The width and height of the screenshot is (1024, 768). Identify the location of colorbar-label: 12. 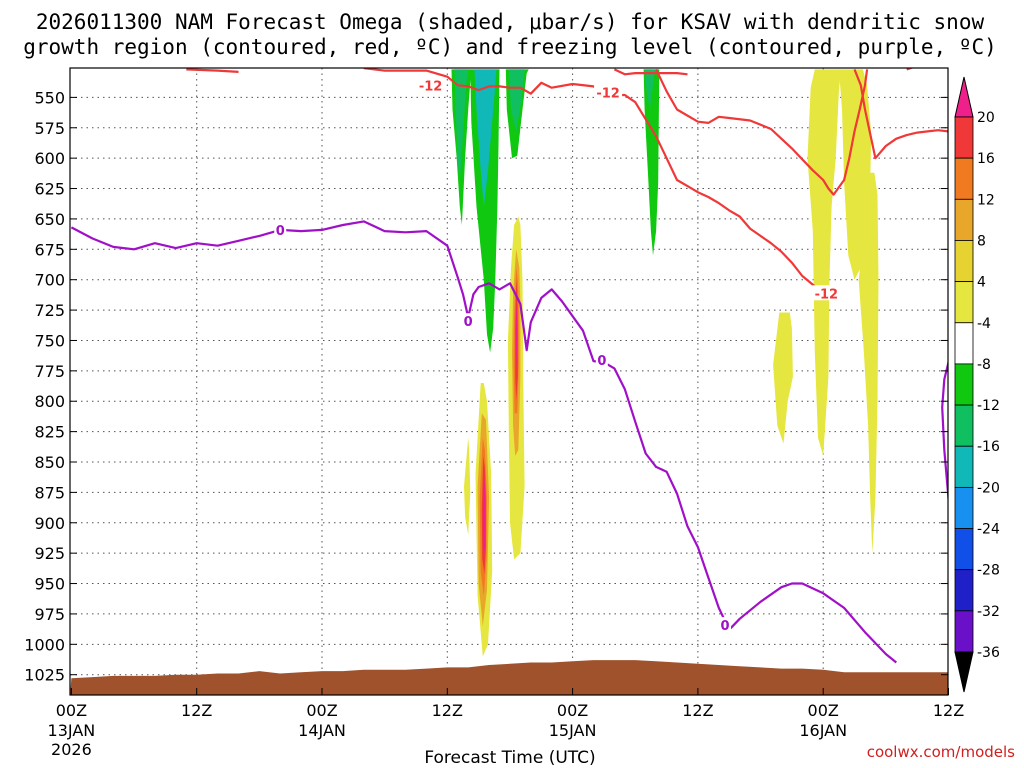
(986, 200).